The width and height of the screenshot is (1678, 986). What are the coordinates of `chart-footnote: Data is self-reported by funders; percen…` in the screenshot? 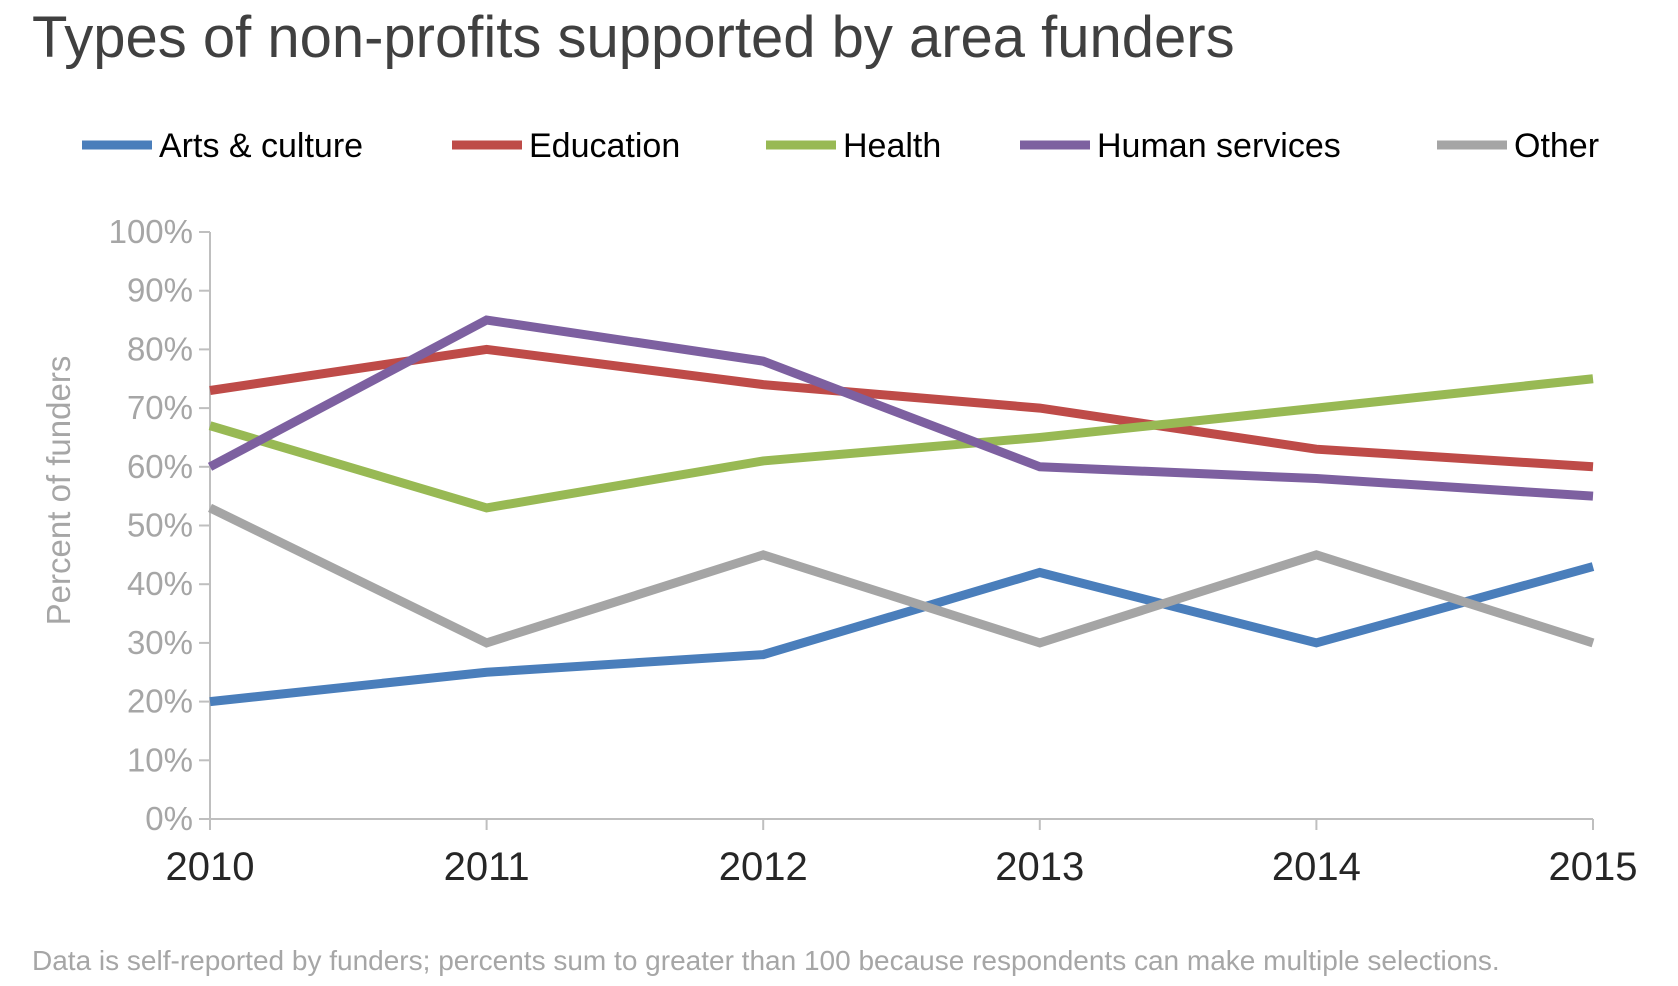 It's located at (766, 960).